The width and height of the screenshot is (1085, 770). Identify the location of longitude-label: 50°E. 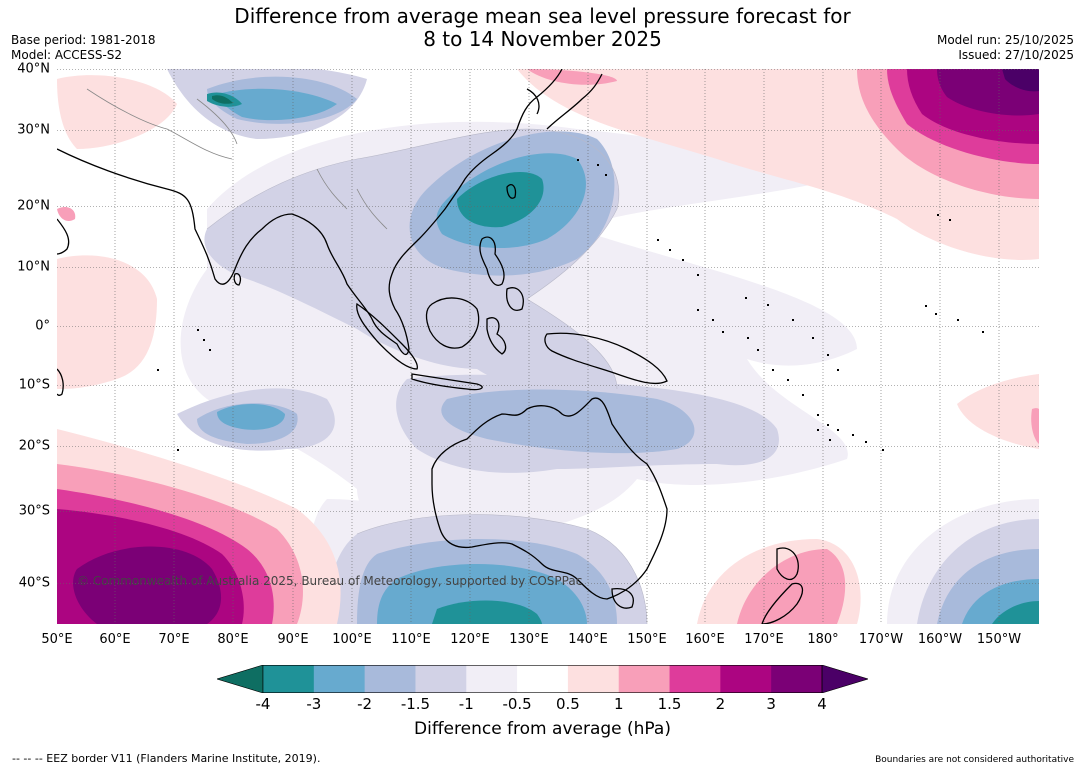
(57, 639).